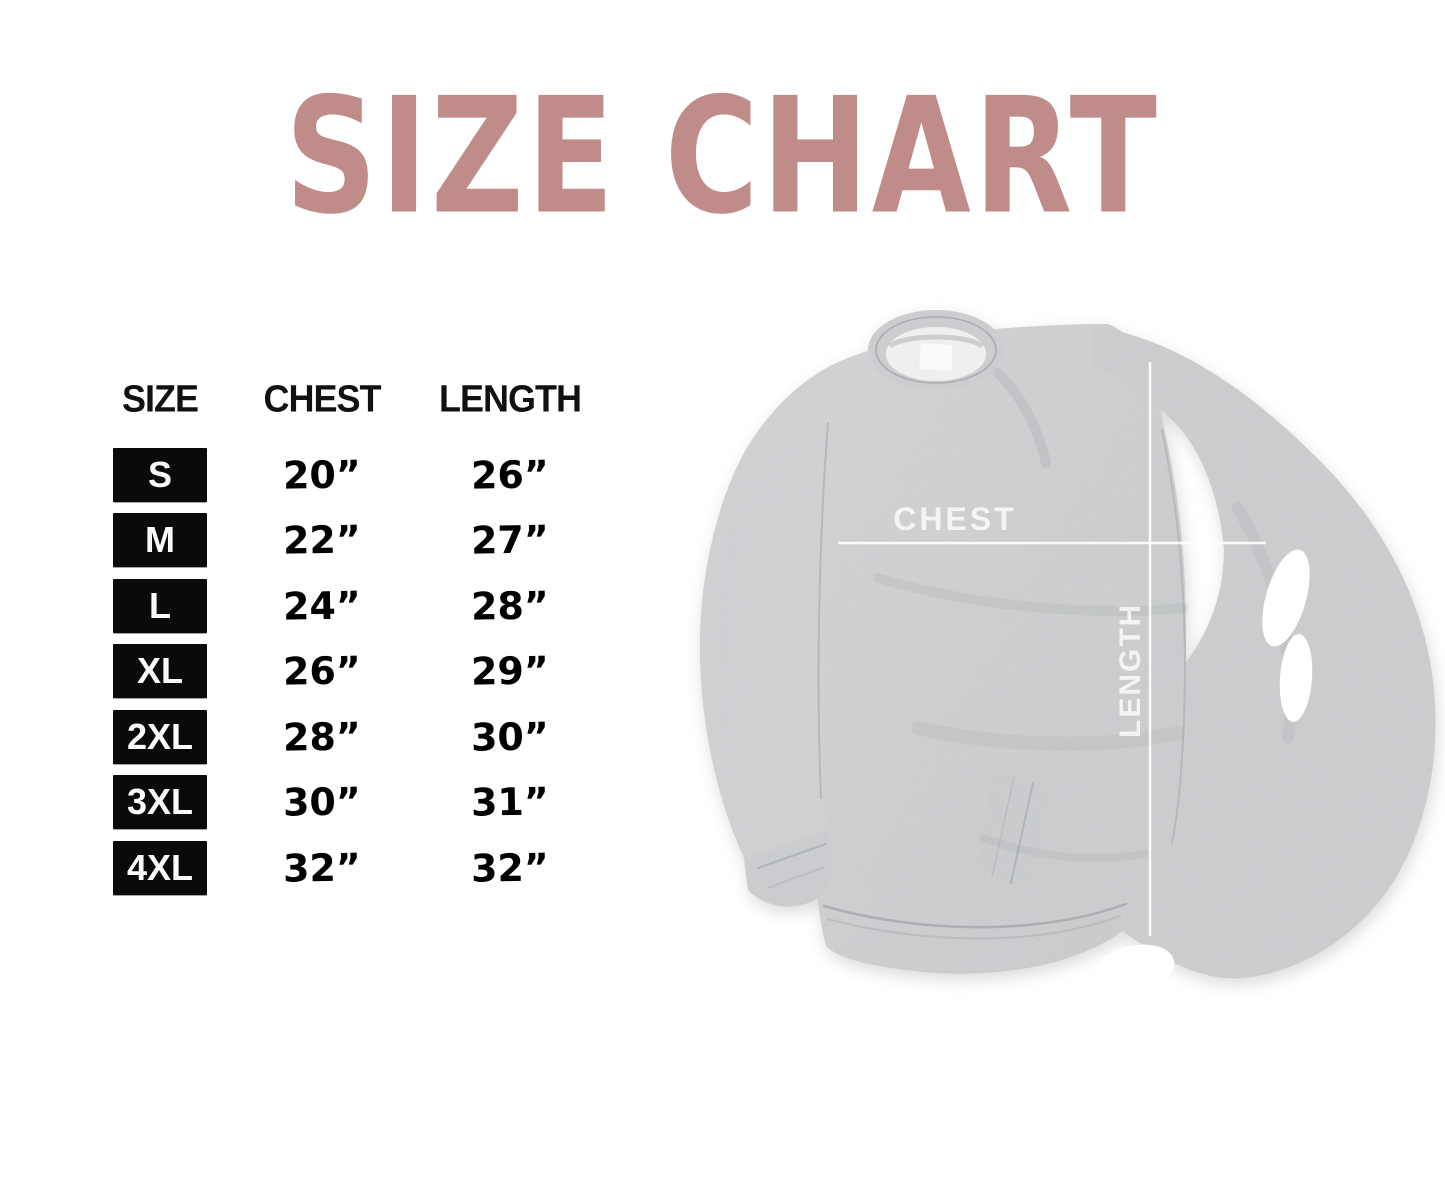  I want to click on length-label: LENGTH, so click(1130, 670).